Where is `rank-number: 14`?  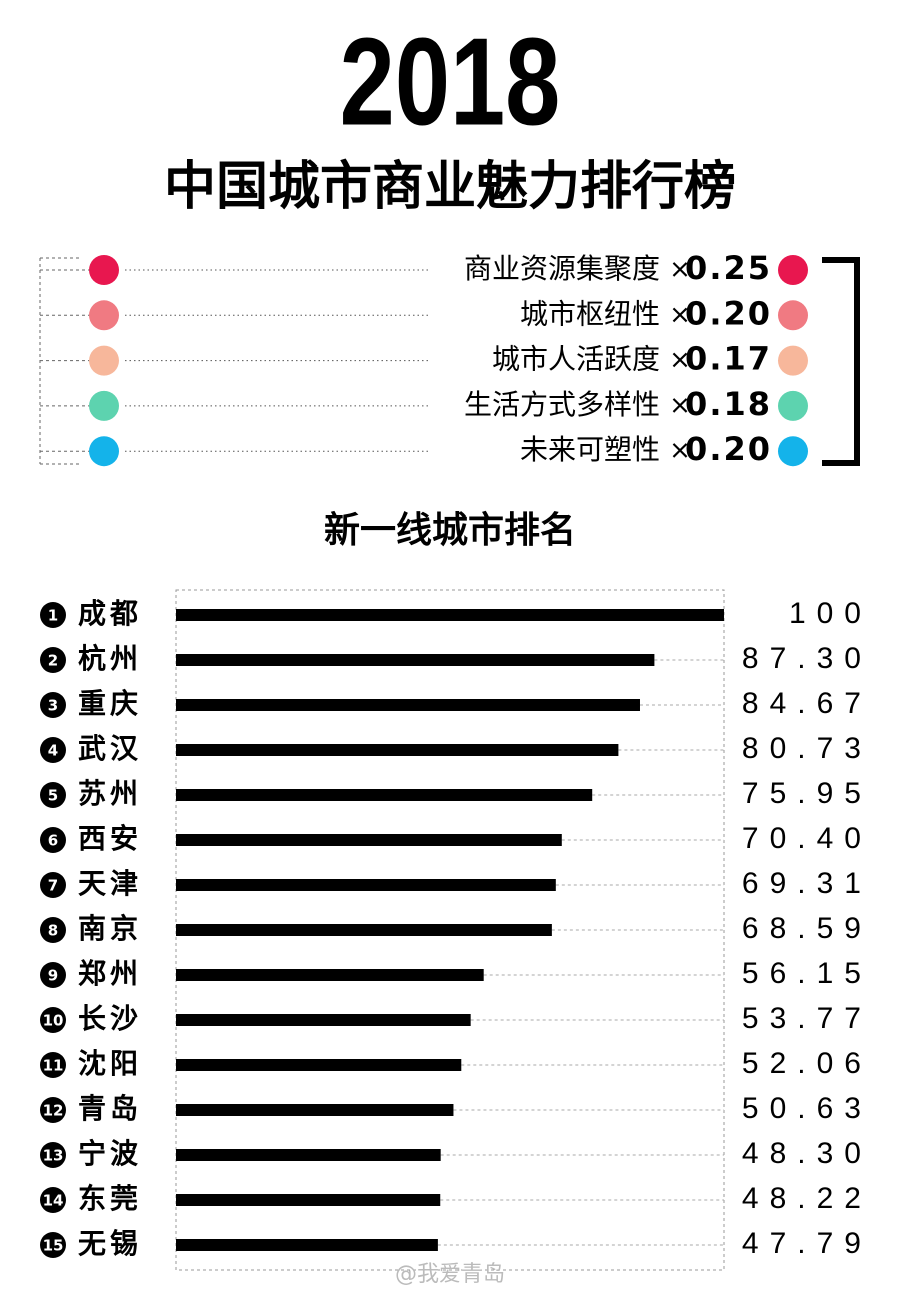 rank-number: 14 is located at coordinates (53, 1201).